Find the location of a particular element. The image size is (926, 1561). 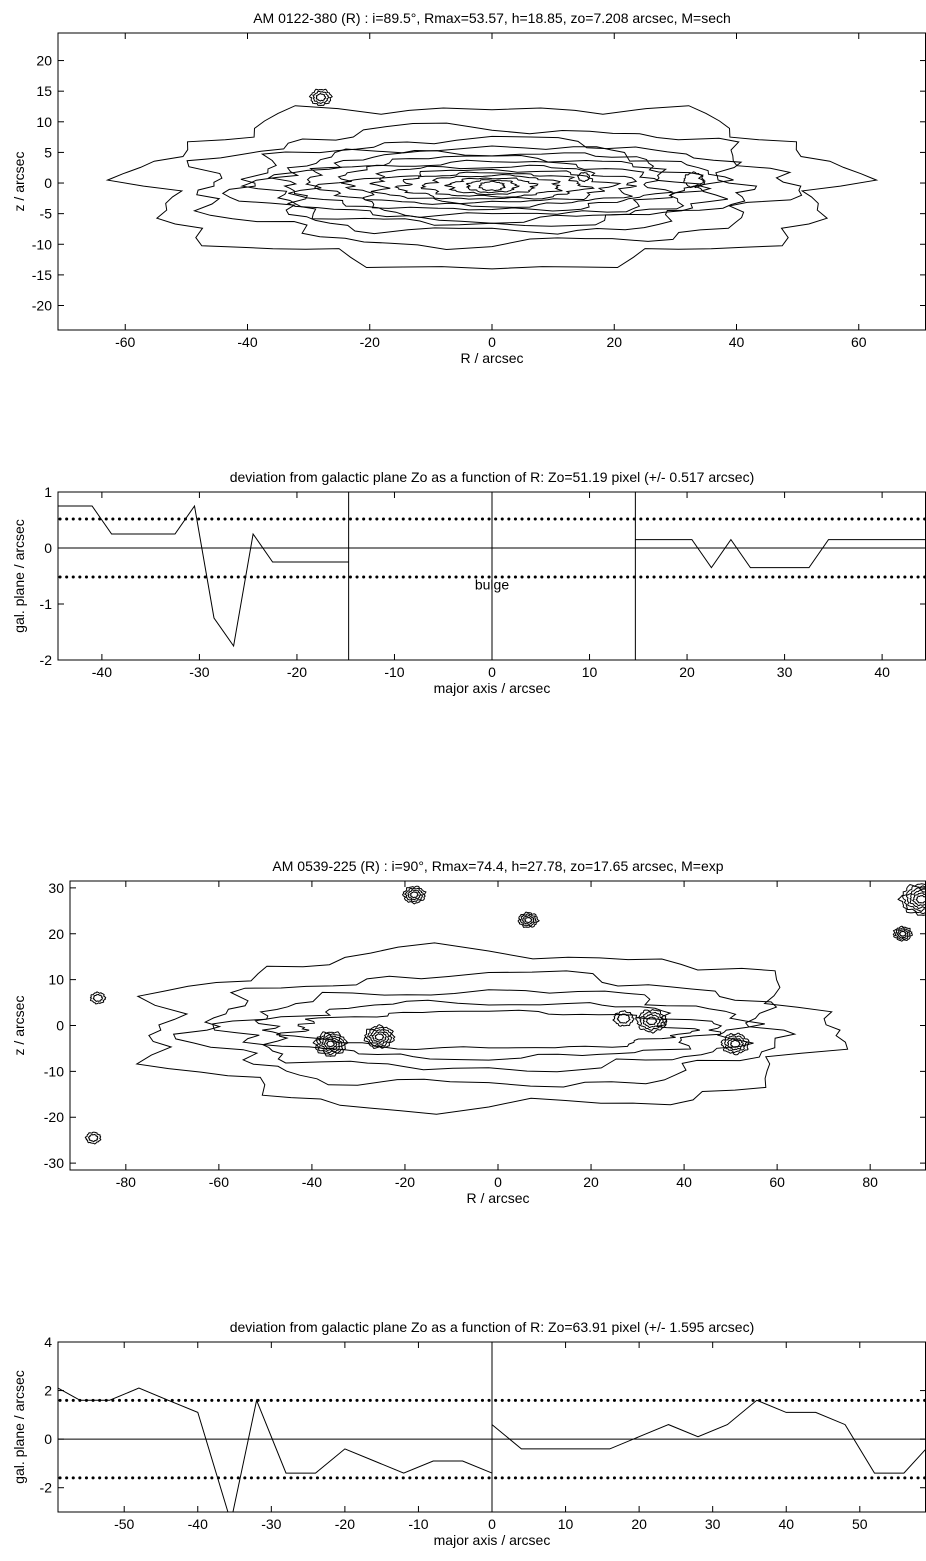

y-axis-label: gal. plane / arcsec is located at coordinates (19, 1427).